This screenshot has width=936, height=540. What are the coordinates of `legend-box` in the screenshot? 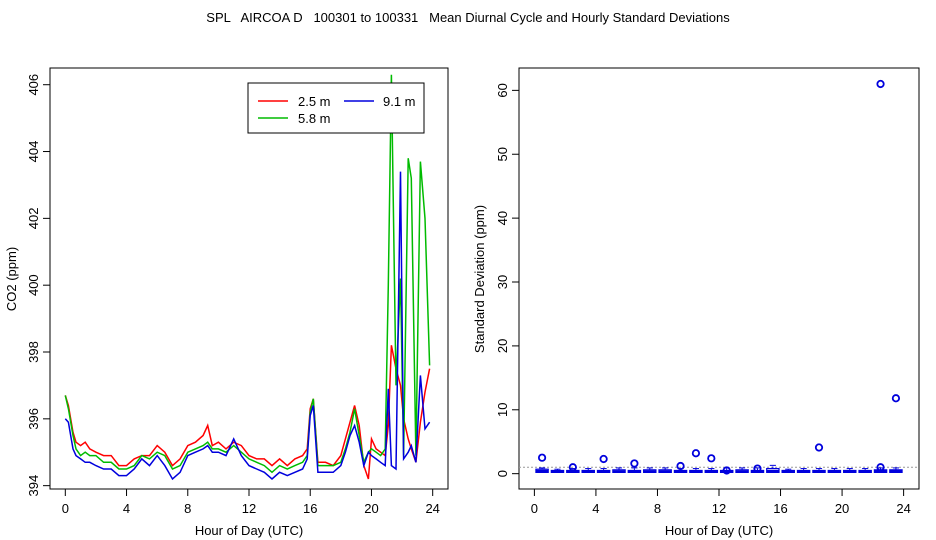 It's located at (336, 108).